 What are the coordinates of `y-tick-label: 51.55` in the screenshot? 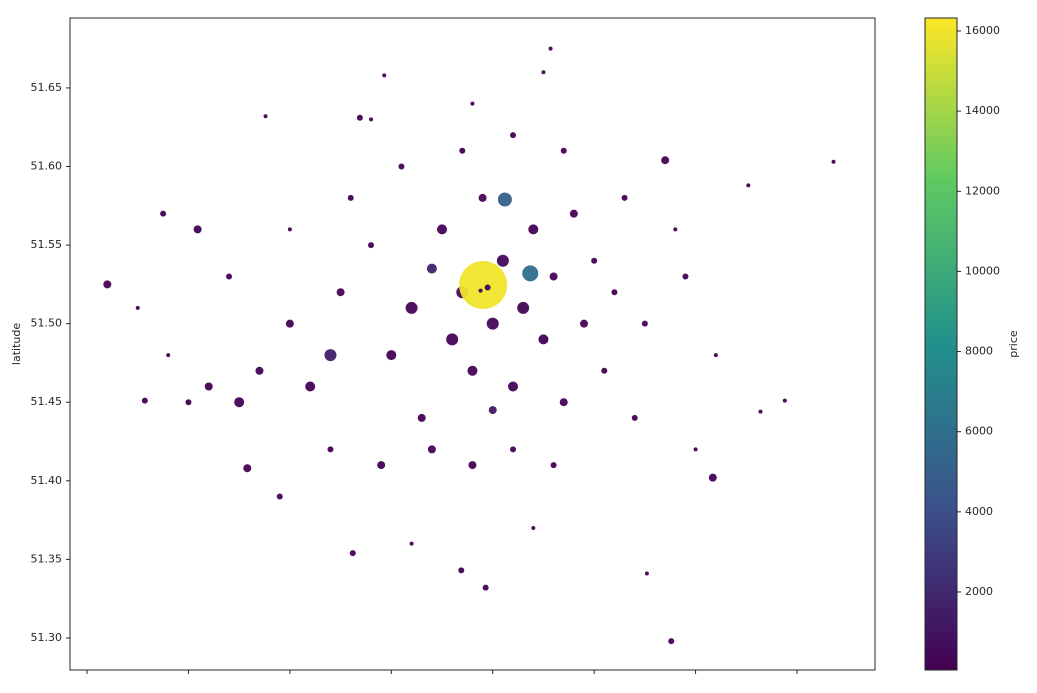 It's located at (47, 244).